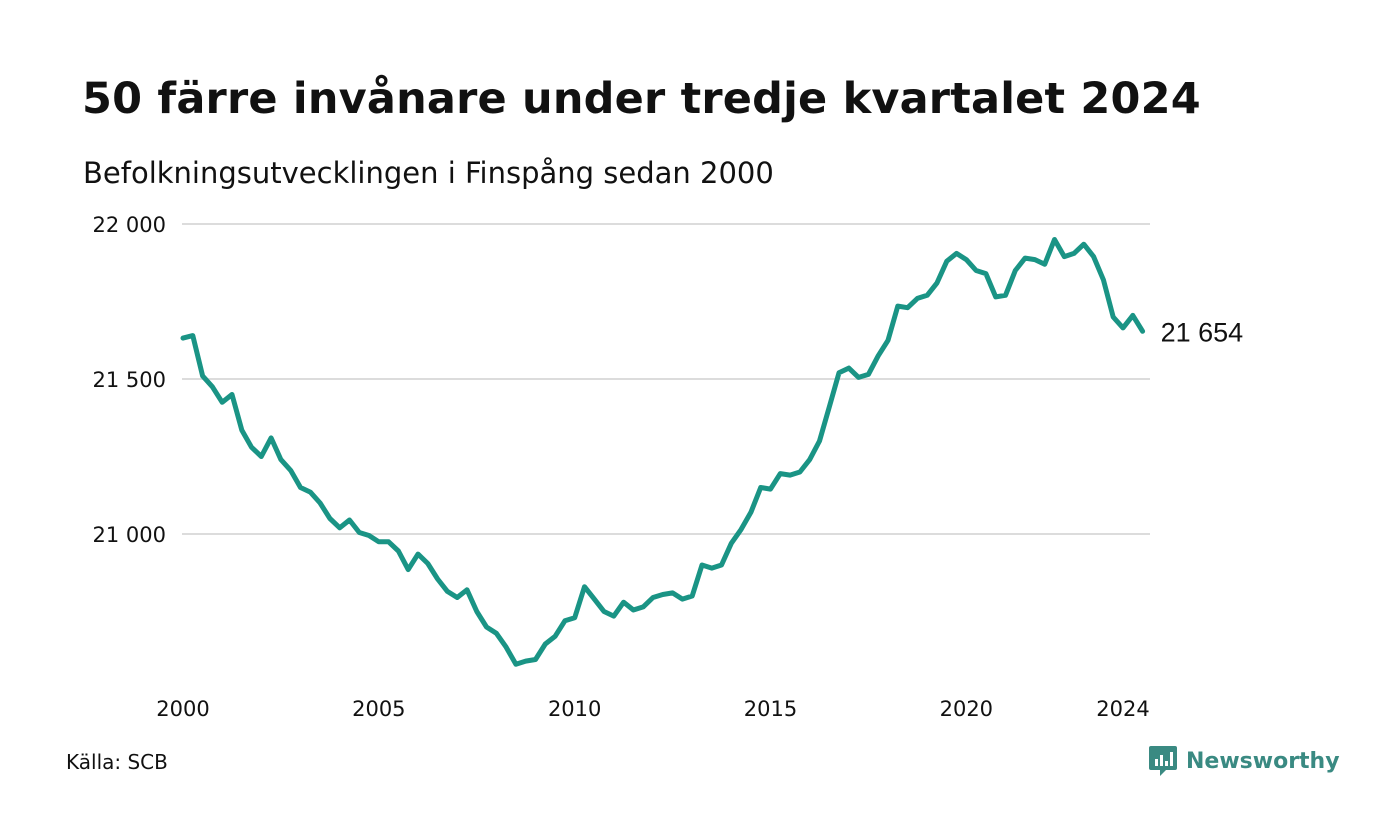 This screenshot has height=840, width=1400. What do you see at coordinates (117, 762) in the screenshot?
I see `source-note: Källa: SCB` at bounding box center [117, 762].